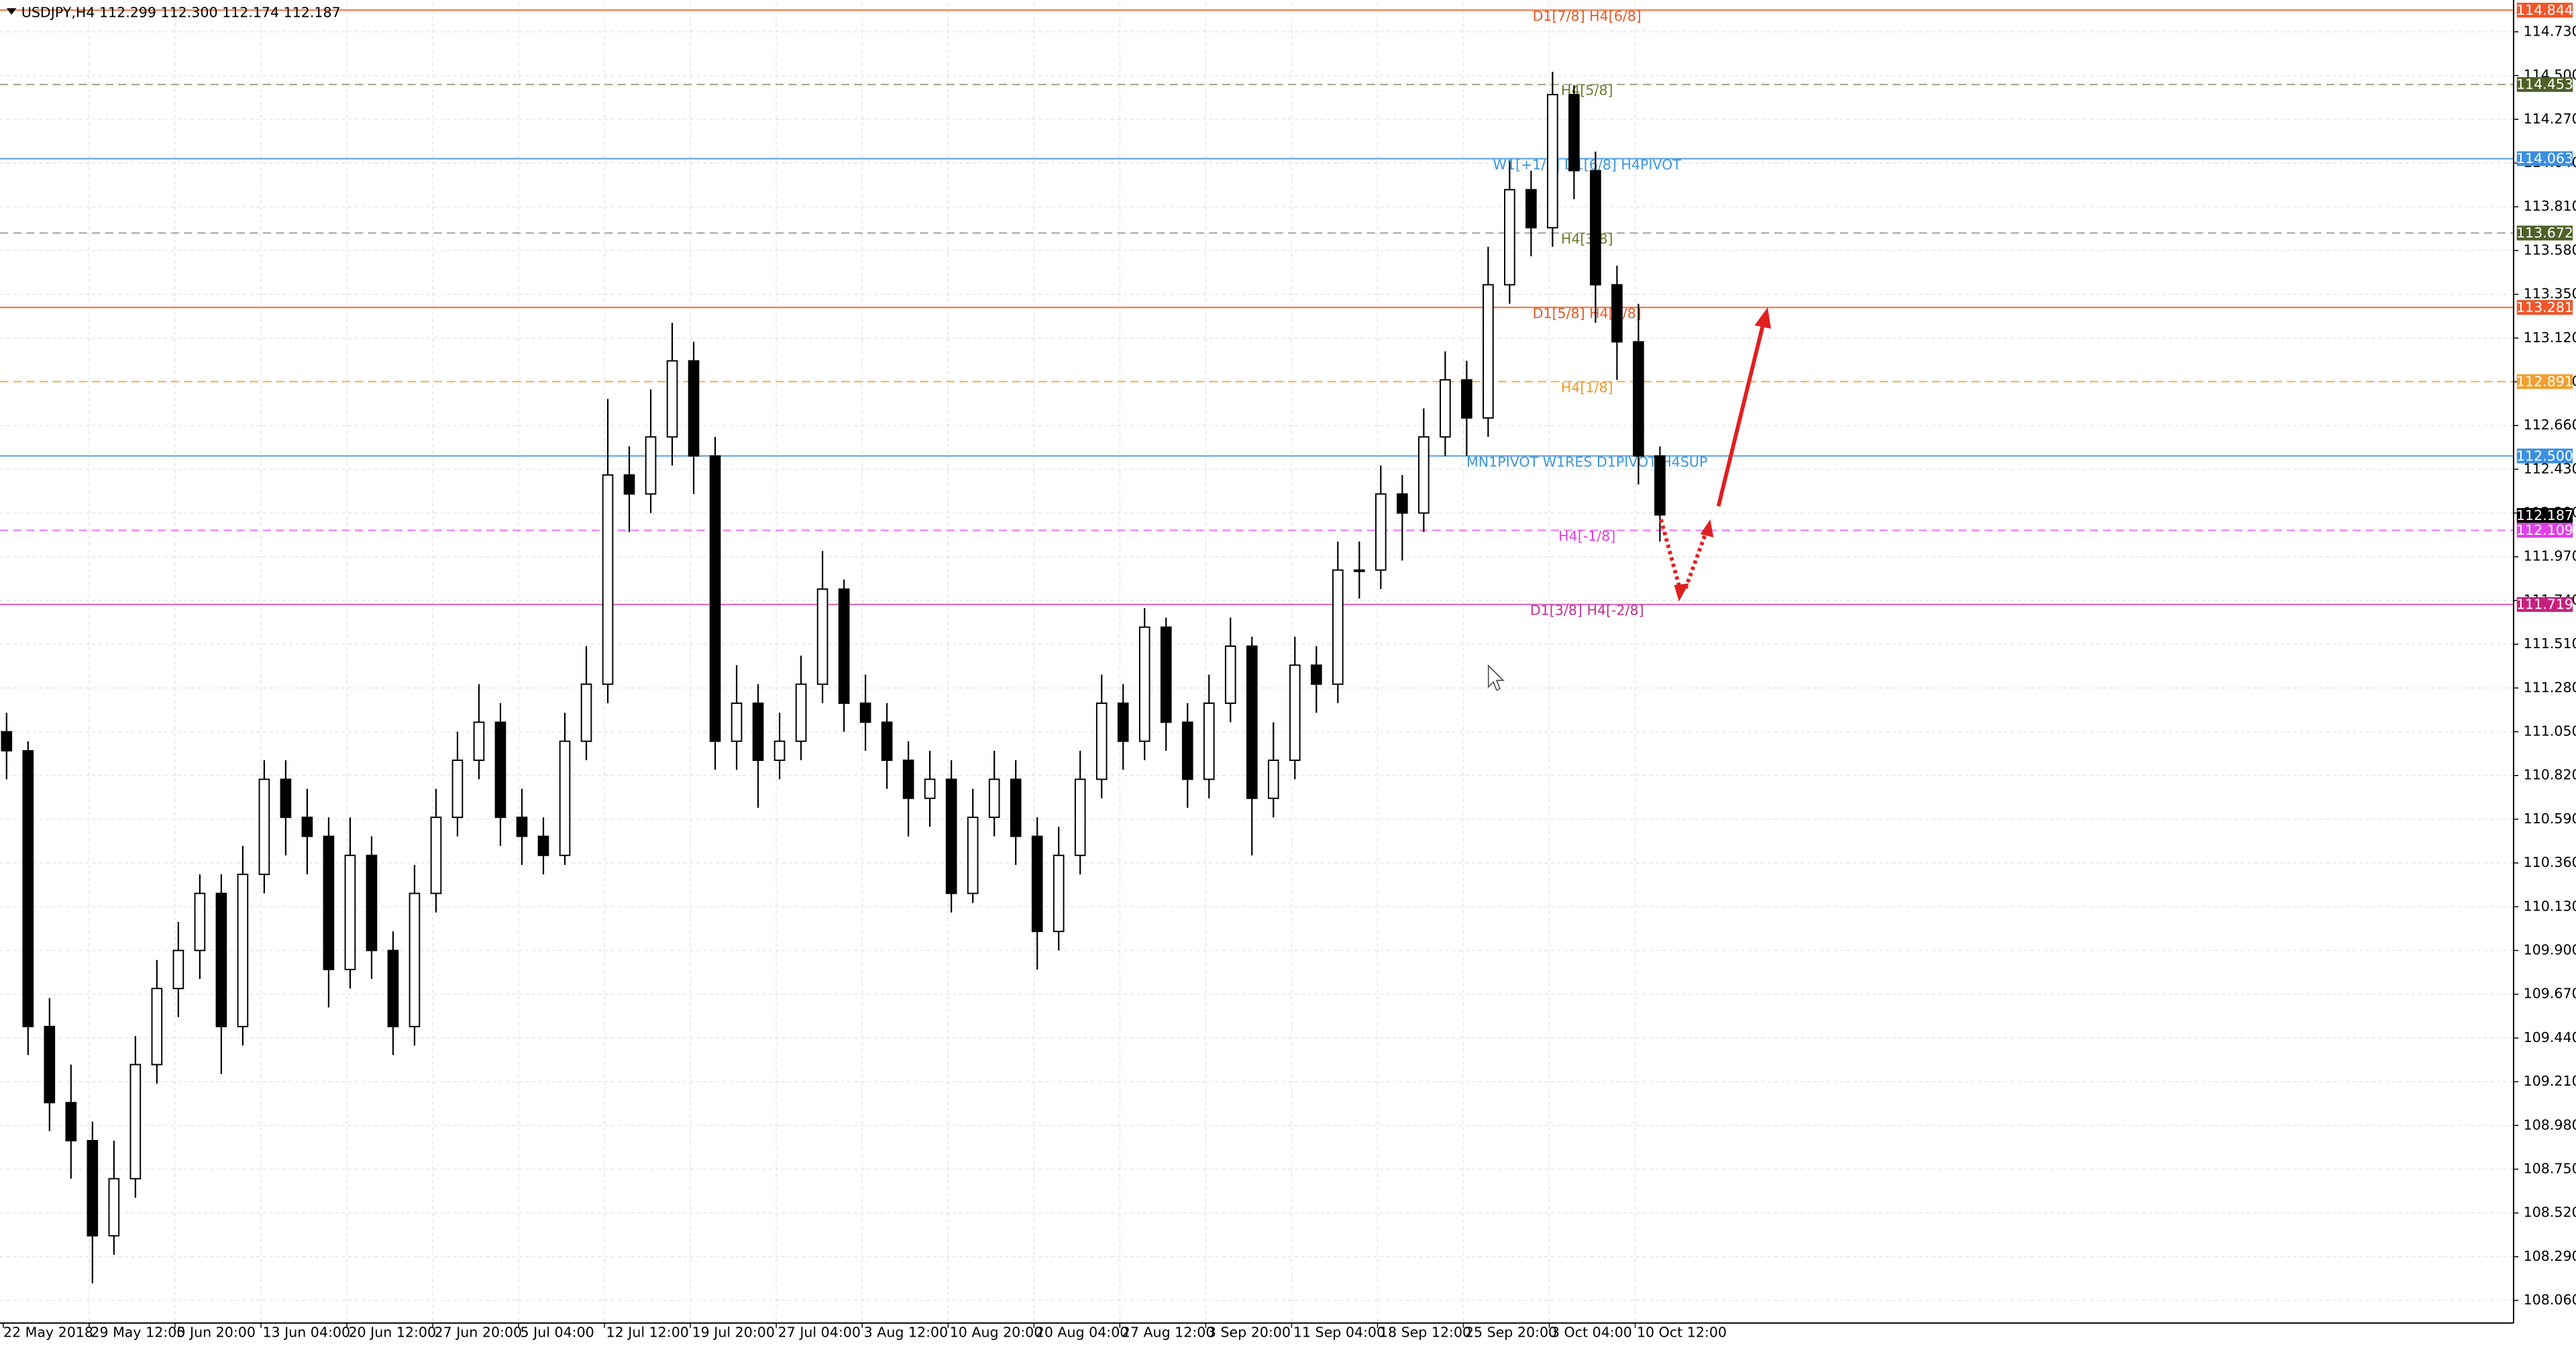 The image size is (2576, 1346). What do you see at coordinates (2550, 906) in the screenshot?
I see `y-tick-label: 110.130` at bounding box center [2550, 906].